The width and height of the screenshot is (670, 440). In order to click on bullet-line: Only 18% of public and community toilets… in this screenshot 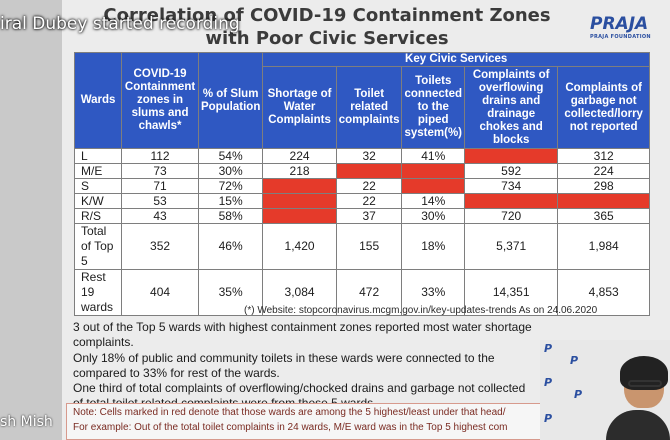, I will do `click(284, 357)`.